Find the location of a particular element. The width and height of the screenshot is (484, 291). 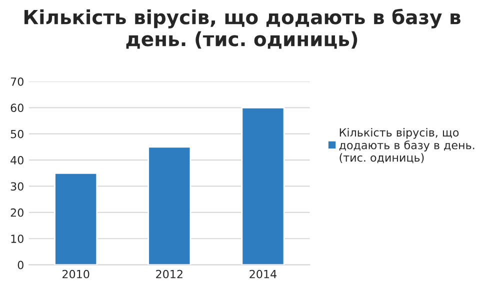

y-tick-label: 70 is located at coordinates (17, 81).